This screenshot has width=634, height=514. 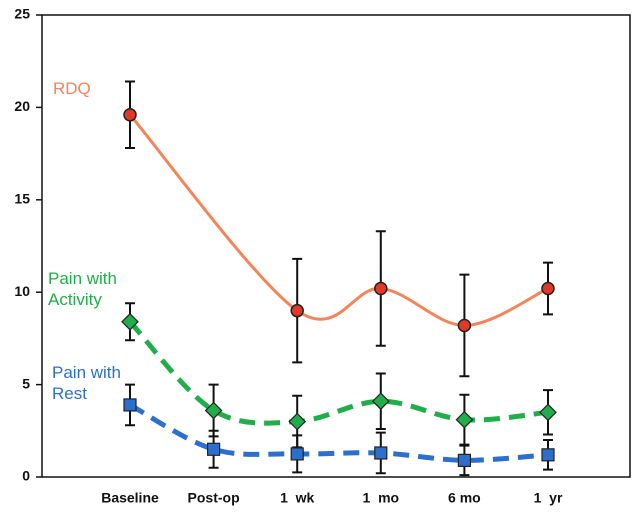 What do you see at coordinates (22, 291) in the screenshot?
I see `y-tick-label: 10` at bounding box center [22, 291].